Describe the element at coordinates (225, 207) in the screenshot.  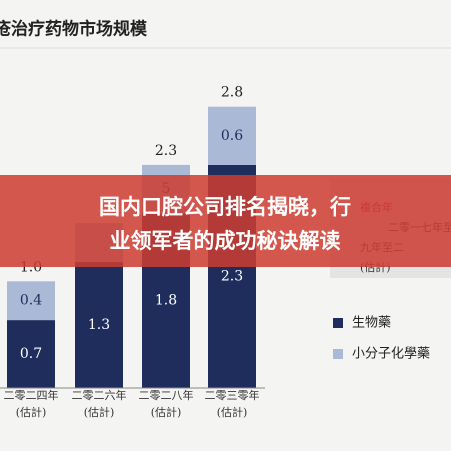
I see `banner-text: 国内口腔公司排名揭晓，行` at that location.